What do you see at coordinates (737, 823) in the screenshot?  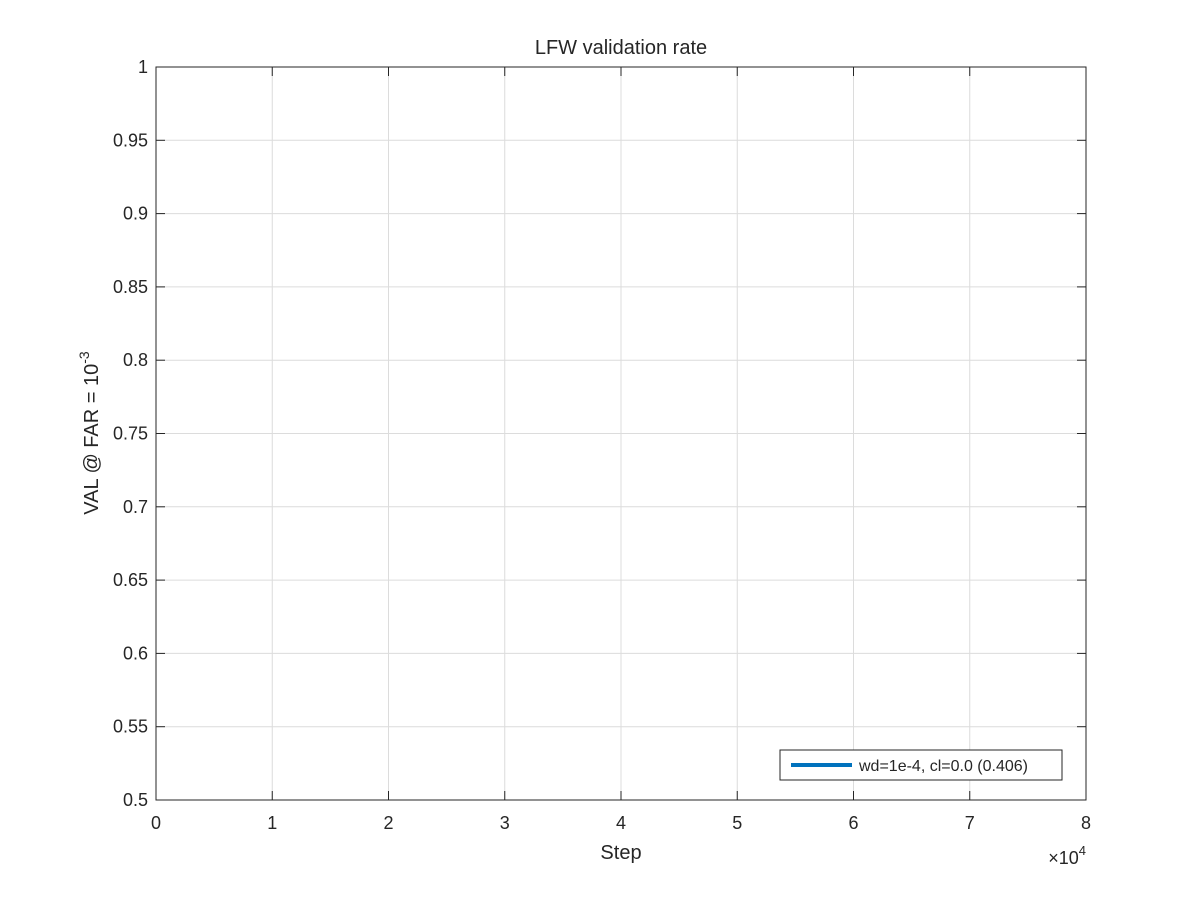 I see `x-tick-label: 5` at bounding box center [737, 823].